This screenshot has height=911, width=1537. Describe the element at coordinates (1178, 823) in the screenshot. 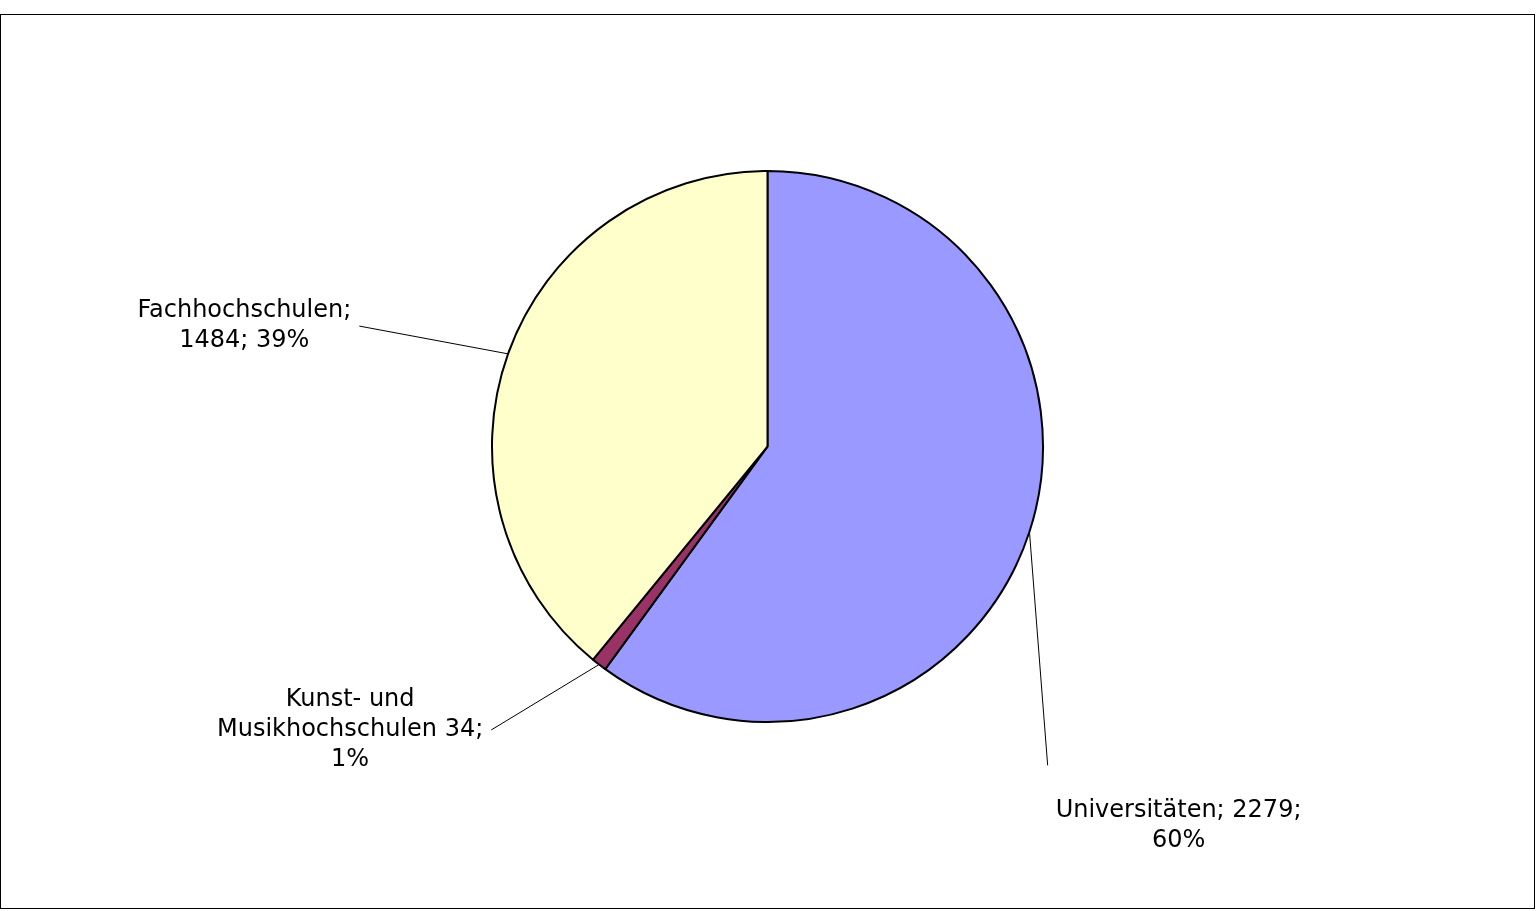

I see `slice-label: Universitäten; 2279; 60%` at that location.